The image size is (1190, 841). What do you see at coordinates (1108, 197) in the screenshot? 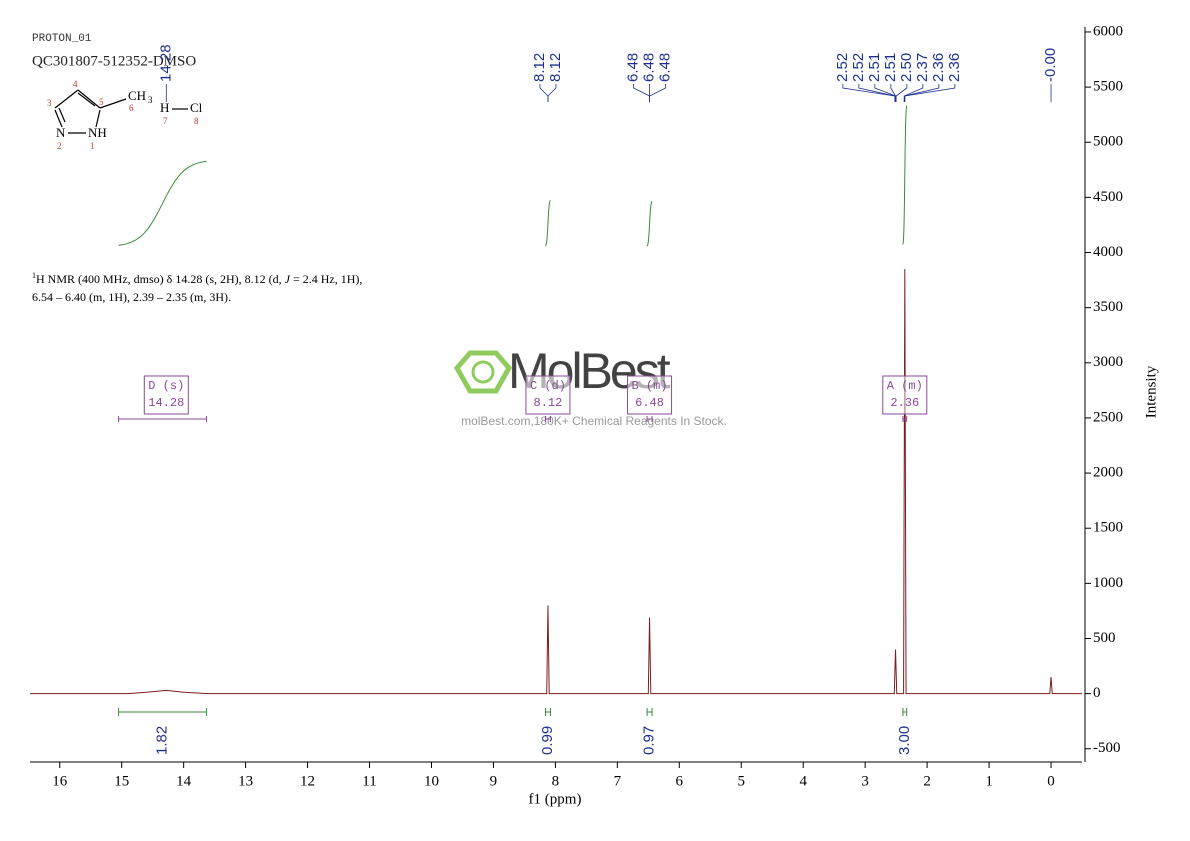
I see `y-tick-label: 4500` at bounding box center [1108, 197].